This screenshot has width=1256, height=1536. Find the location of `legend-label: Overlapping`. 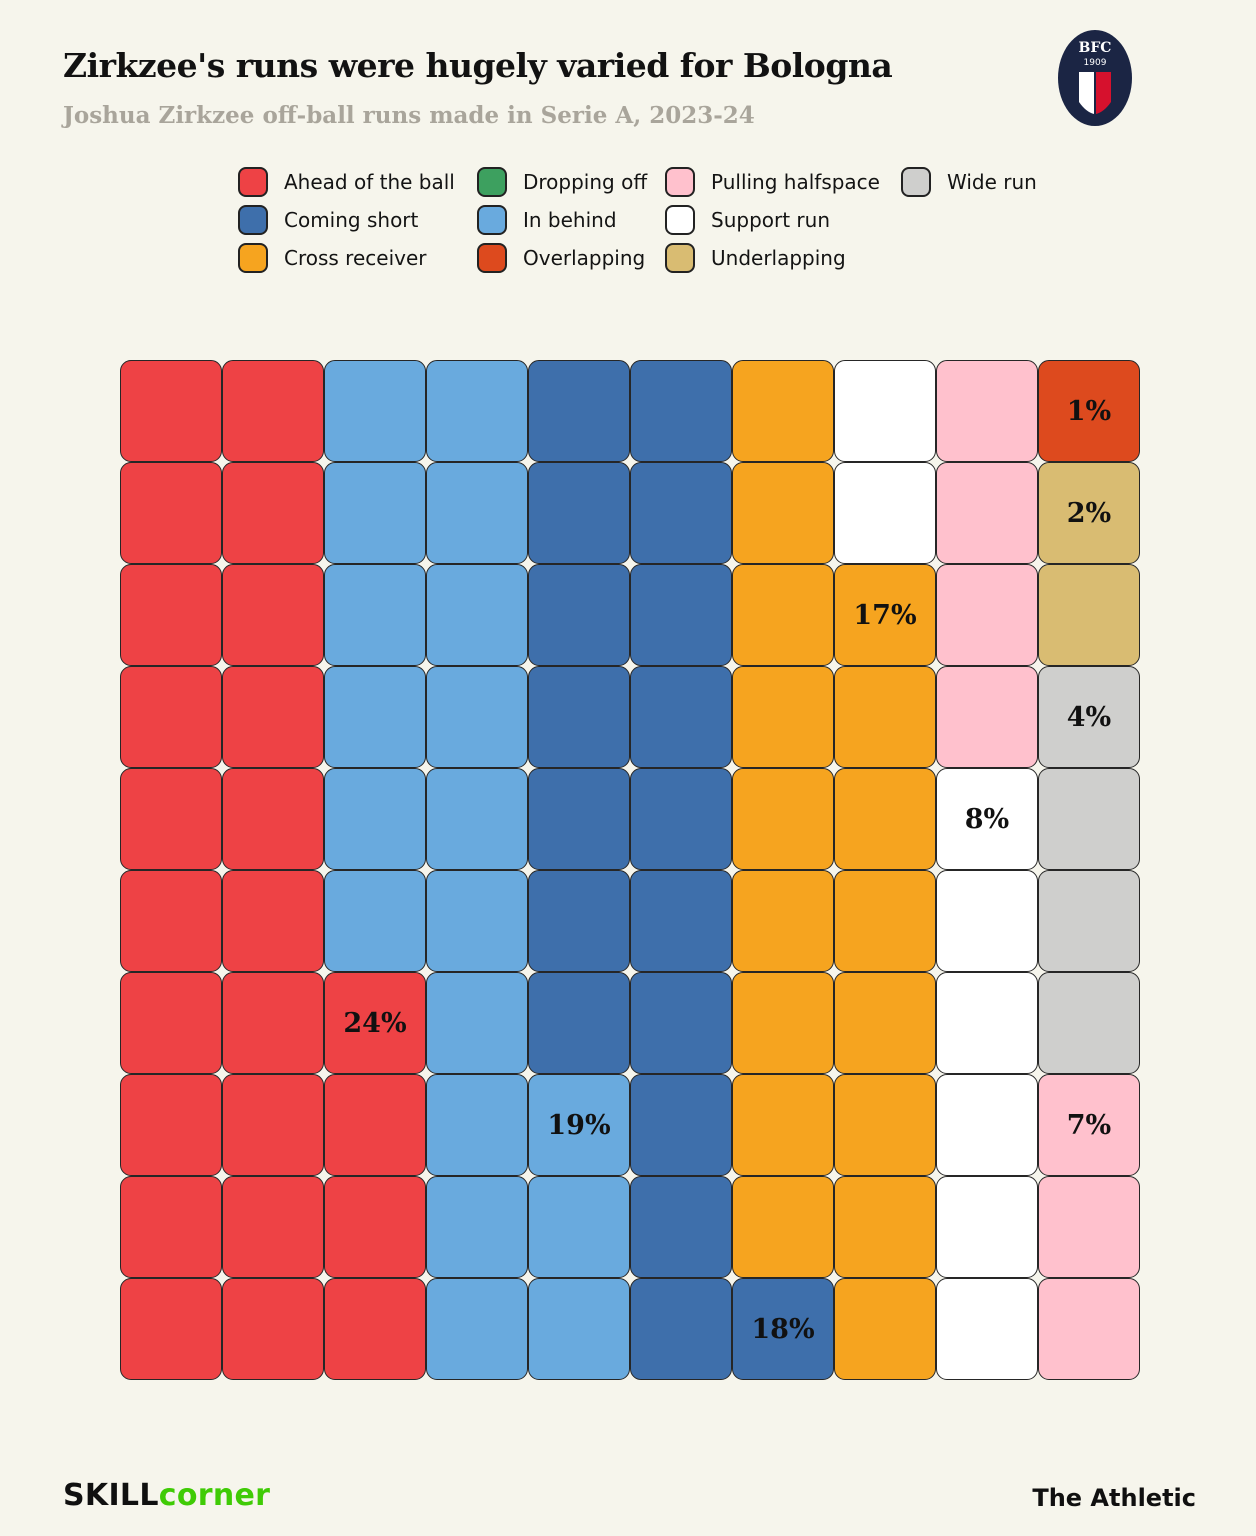

legend-label: Overlapping is located at coordinates (584, 258).